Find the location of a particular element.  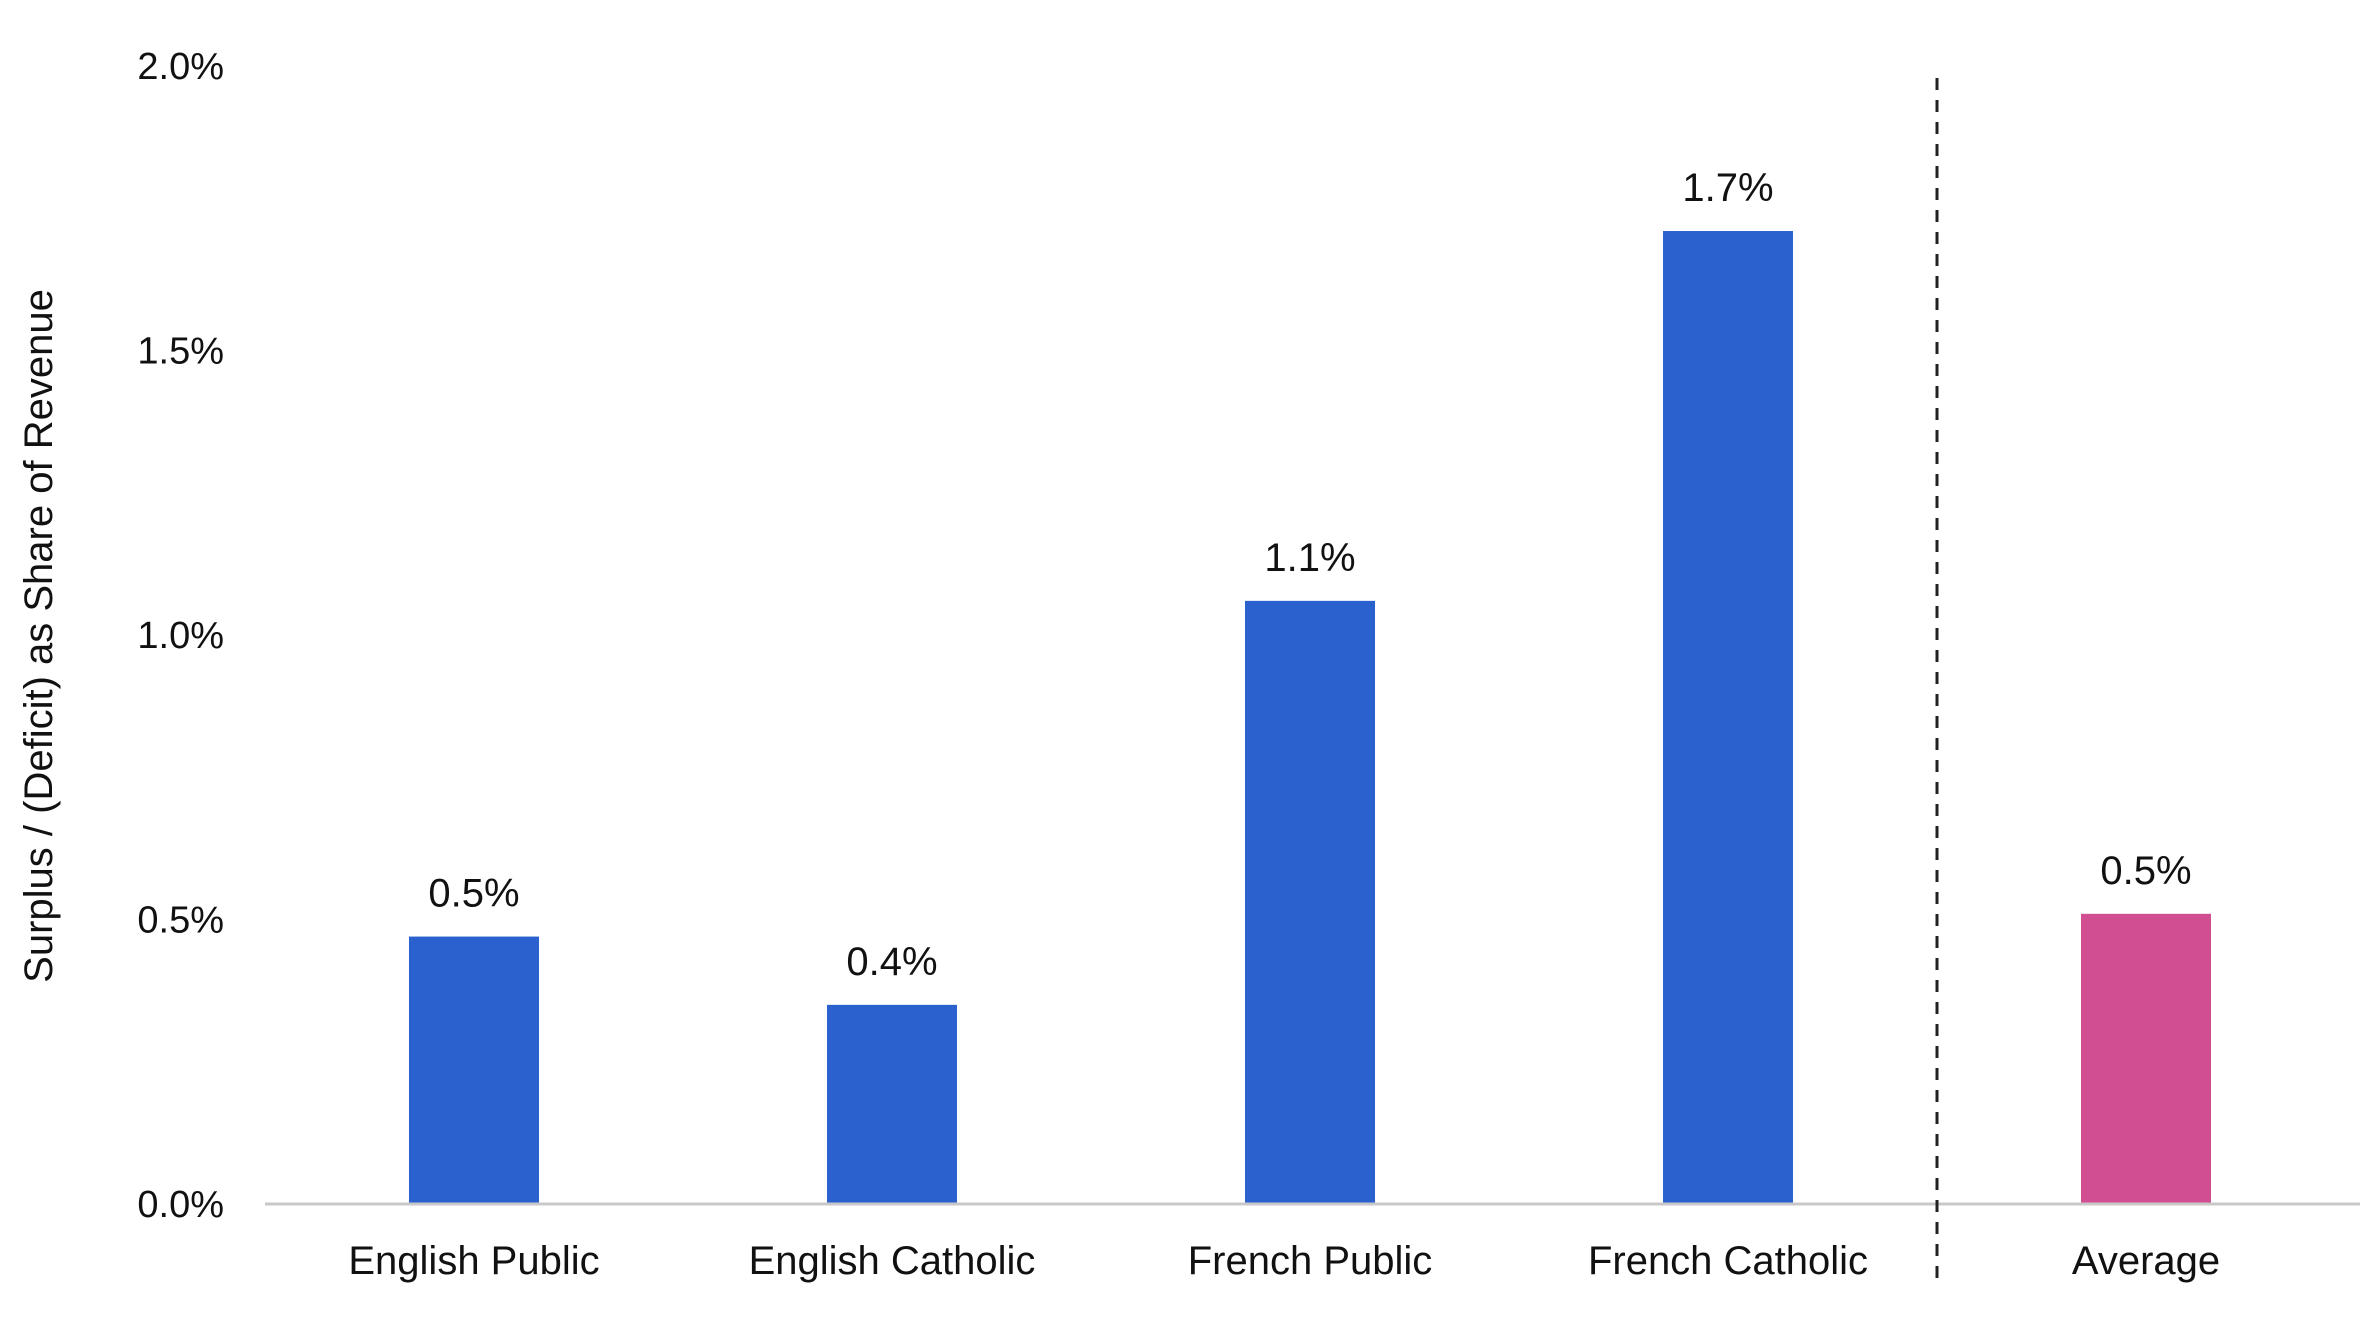

y-tick-label: 2.0% is located at coordinates (180, 67).